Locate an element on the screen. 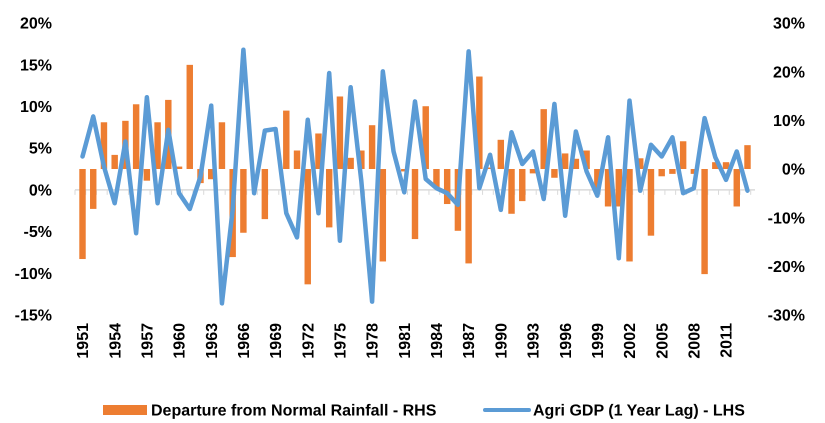  y-tick-label: 0% is located at coordinates (40, 191).